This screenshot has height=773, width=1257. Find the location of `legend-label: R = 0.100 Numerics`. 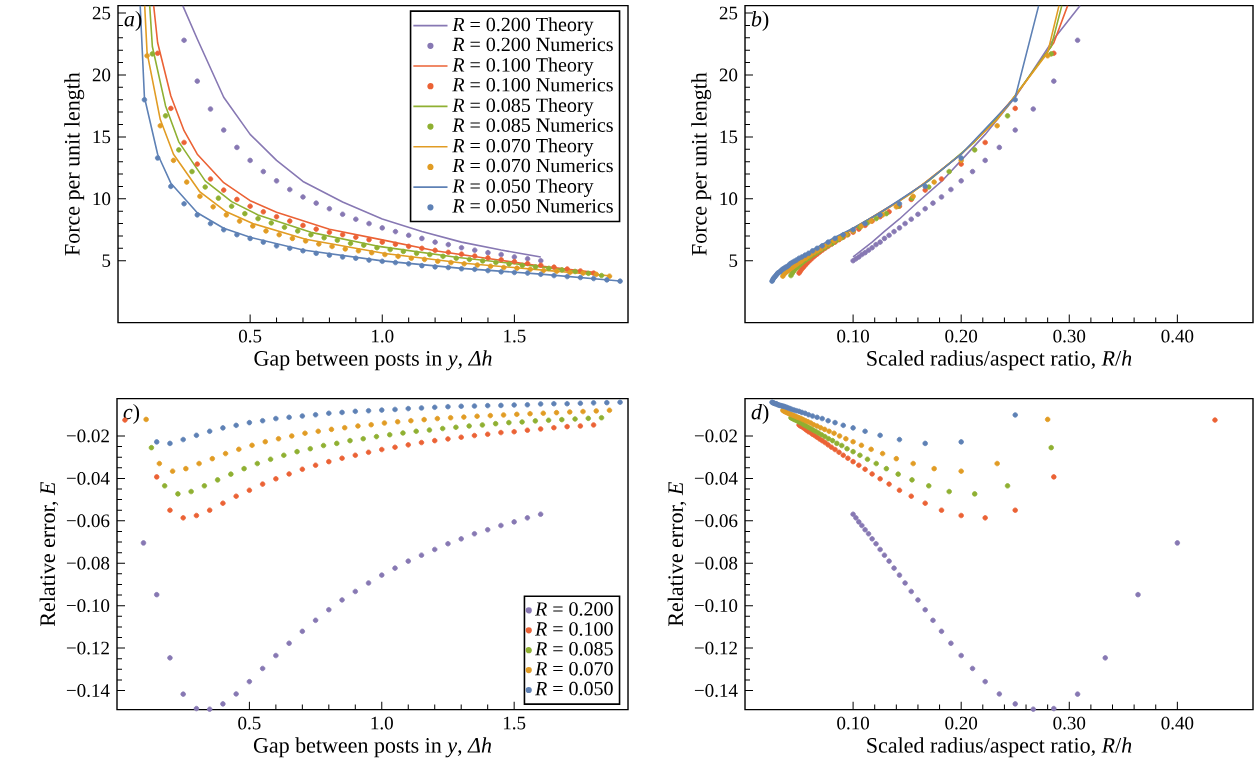

legend-label: R = 0.100 Numerics is located at coordinates (532, 85).